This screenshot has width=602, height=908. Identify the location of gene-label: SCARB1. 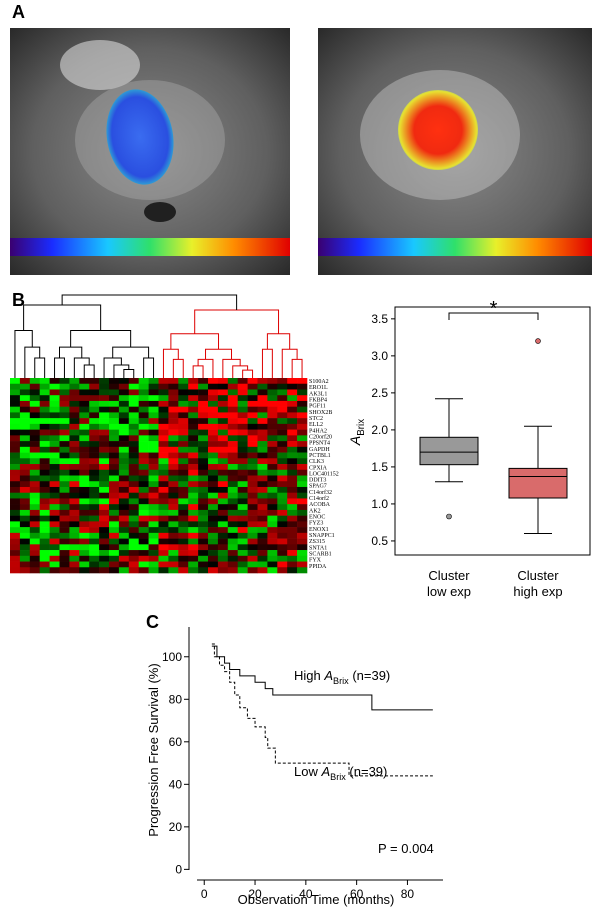
(320, 555).